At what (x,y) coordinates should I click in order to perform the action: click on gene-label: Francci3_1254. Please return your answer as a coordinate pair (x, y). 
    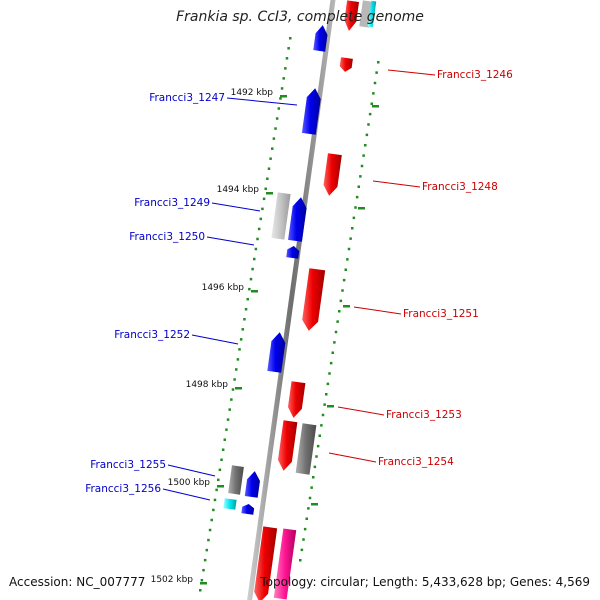
    Looking at the image, I should click on (416, 462).